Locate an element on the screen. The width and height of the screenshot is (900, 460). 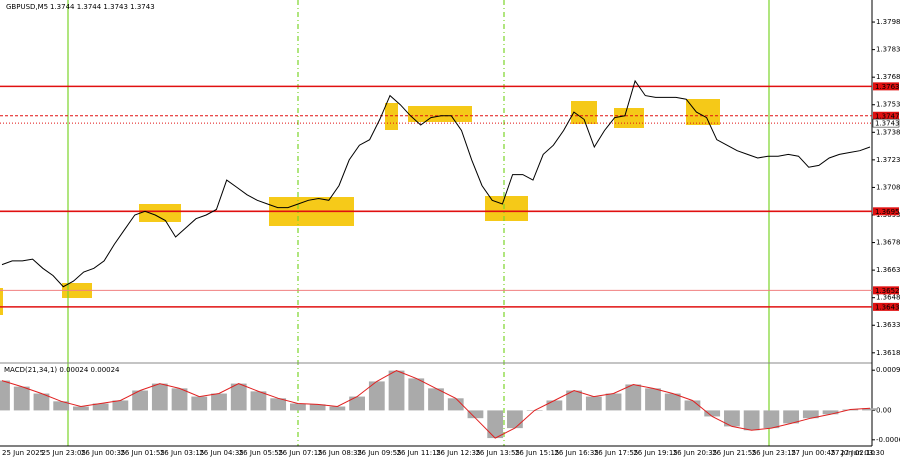
x-tick-label: 25 Jun 23:05 is located at coordinates (63, 453).